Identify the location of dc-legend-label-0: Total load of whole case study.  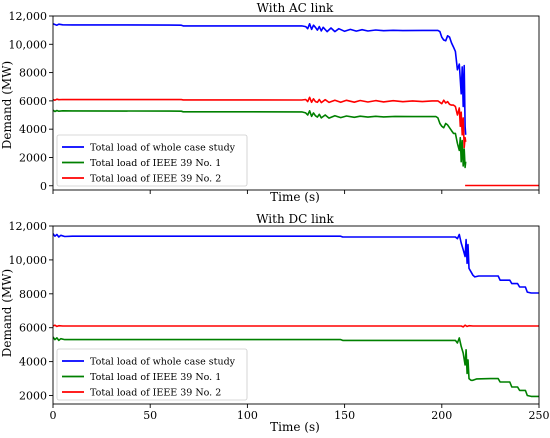
(163, 362).